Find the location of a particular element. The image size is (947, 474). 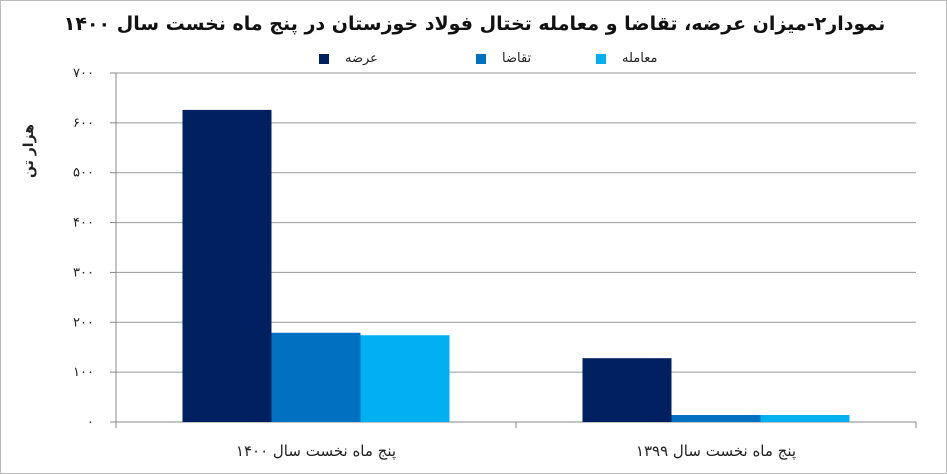

legend-item-trade: معامله is located at coordinates (626, 58).